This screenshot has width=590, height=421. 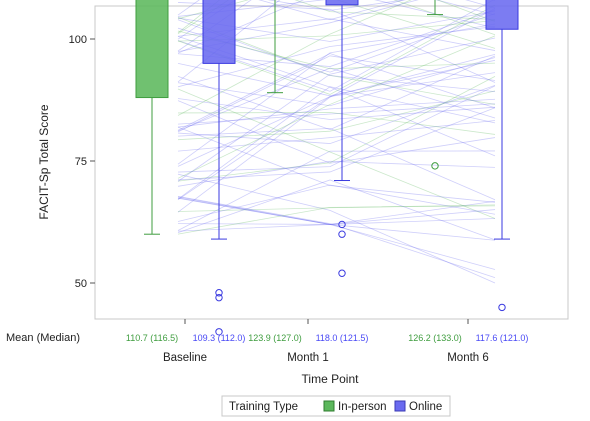 I want to click on mean-median-text-online: 118.0 (121.5), so click(x=342, y=338).